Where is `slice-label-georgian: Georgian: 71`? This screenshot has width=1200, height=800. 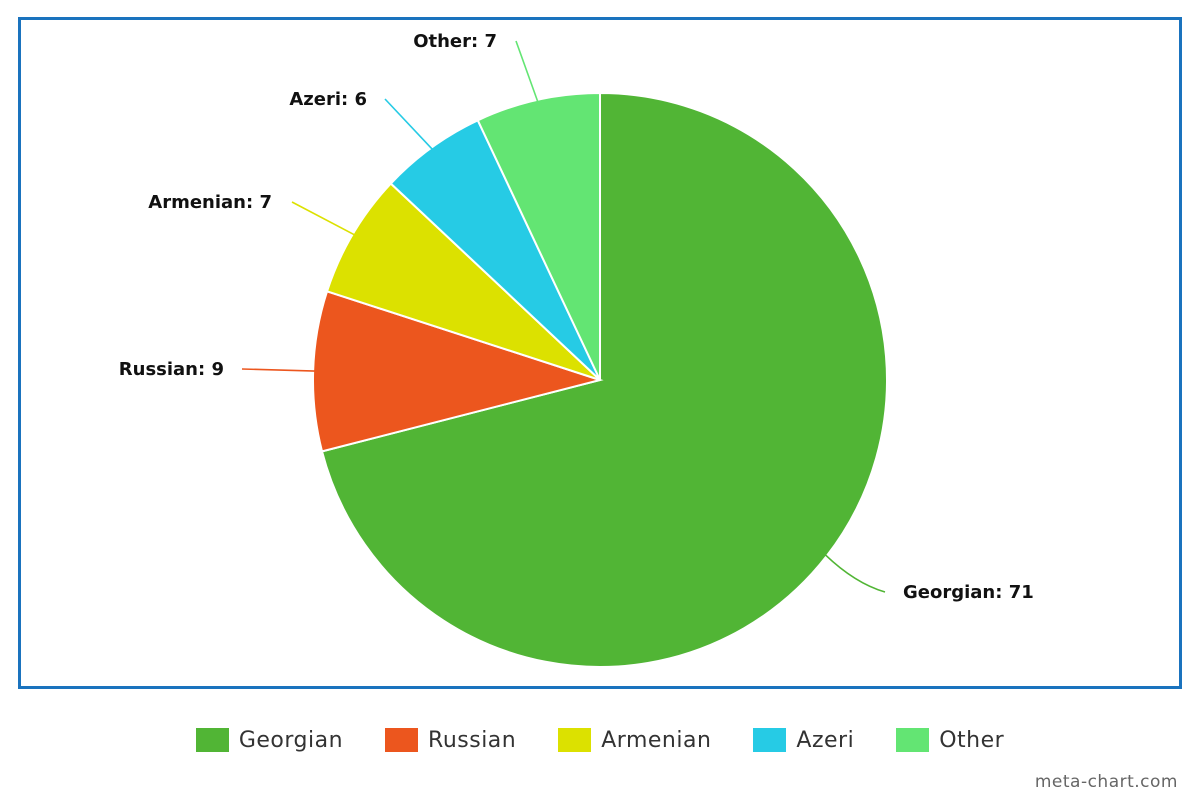 slice-label-georgian: Georgian: 71 is located at coordinates (968, 592).